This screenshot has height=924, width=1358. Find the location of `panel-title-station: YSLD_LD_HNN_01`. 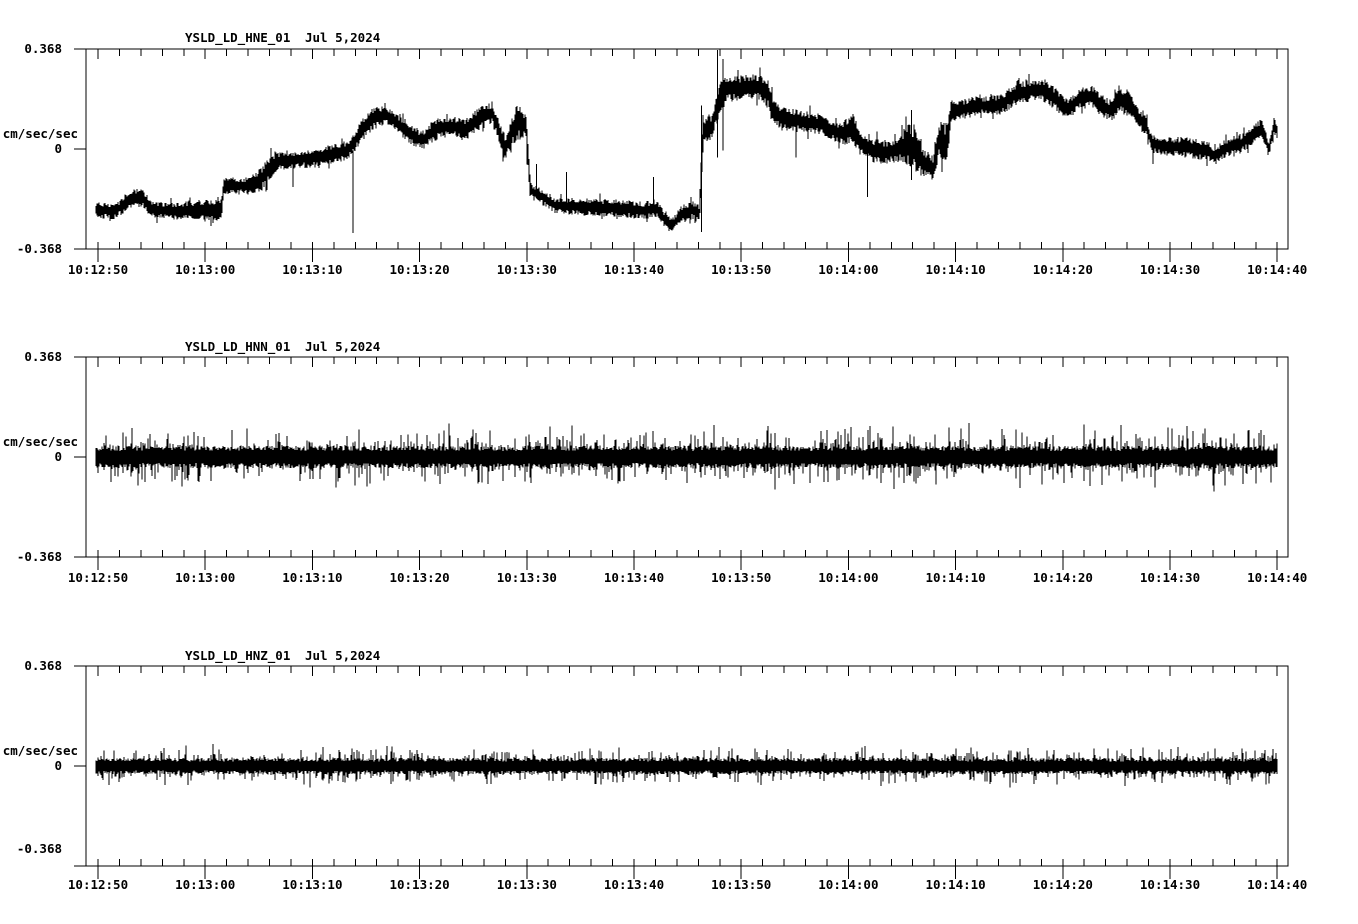

panel-title-station: YSLD_LD_HNN_01 is located at coordinates (238, 346).